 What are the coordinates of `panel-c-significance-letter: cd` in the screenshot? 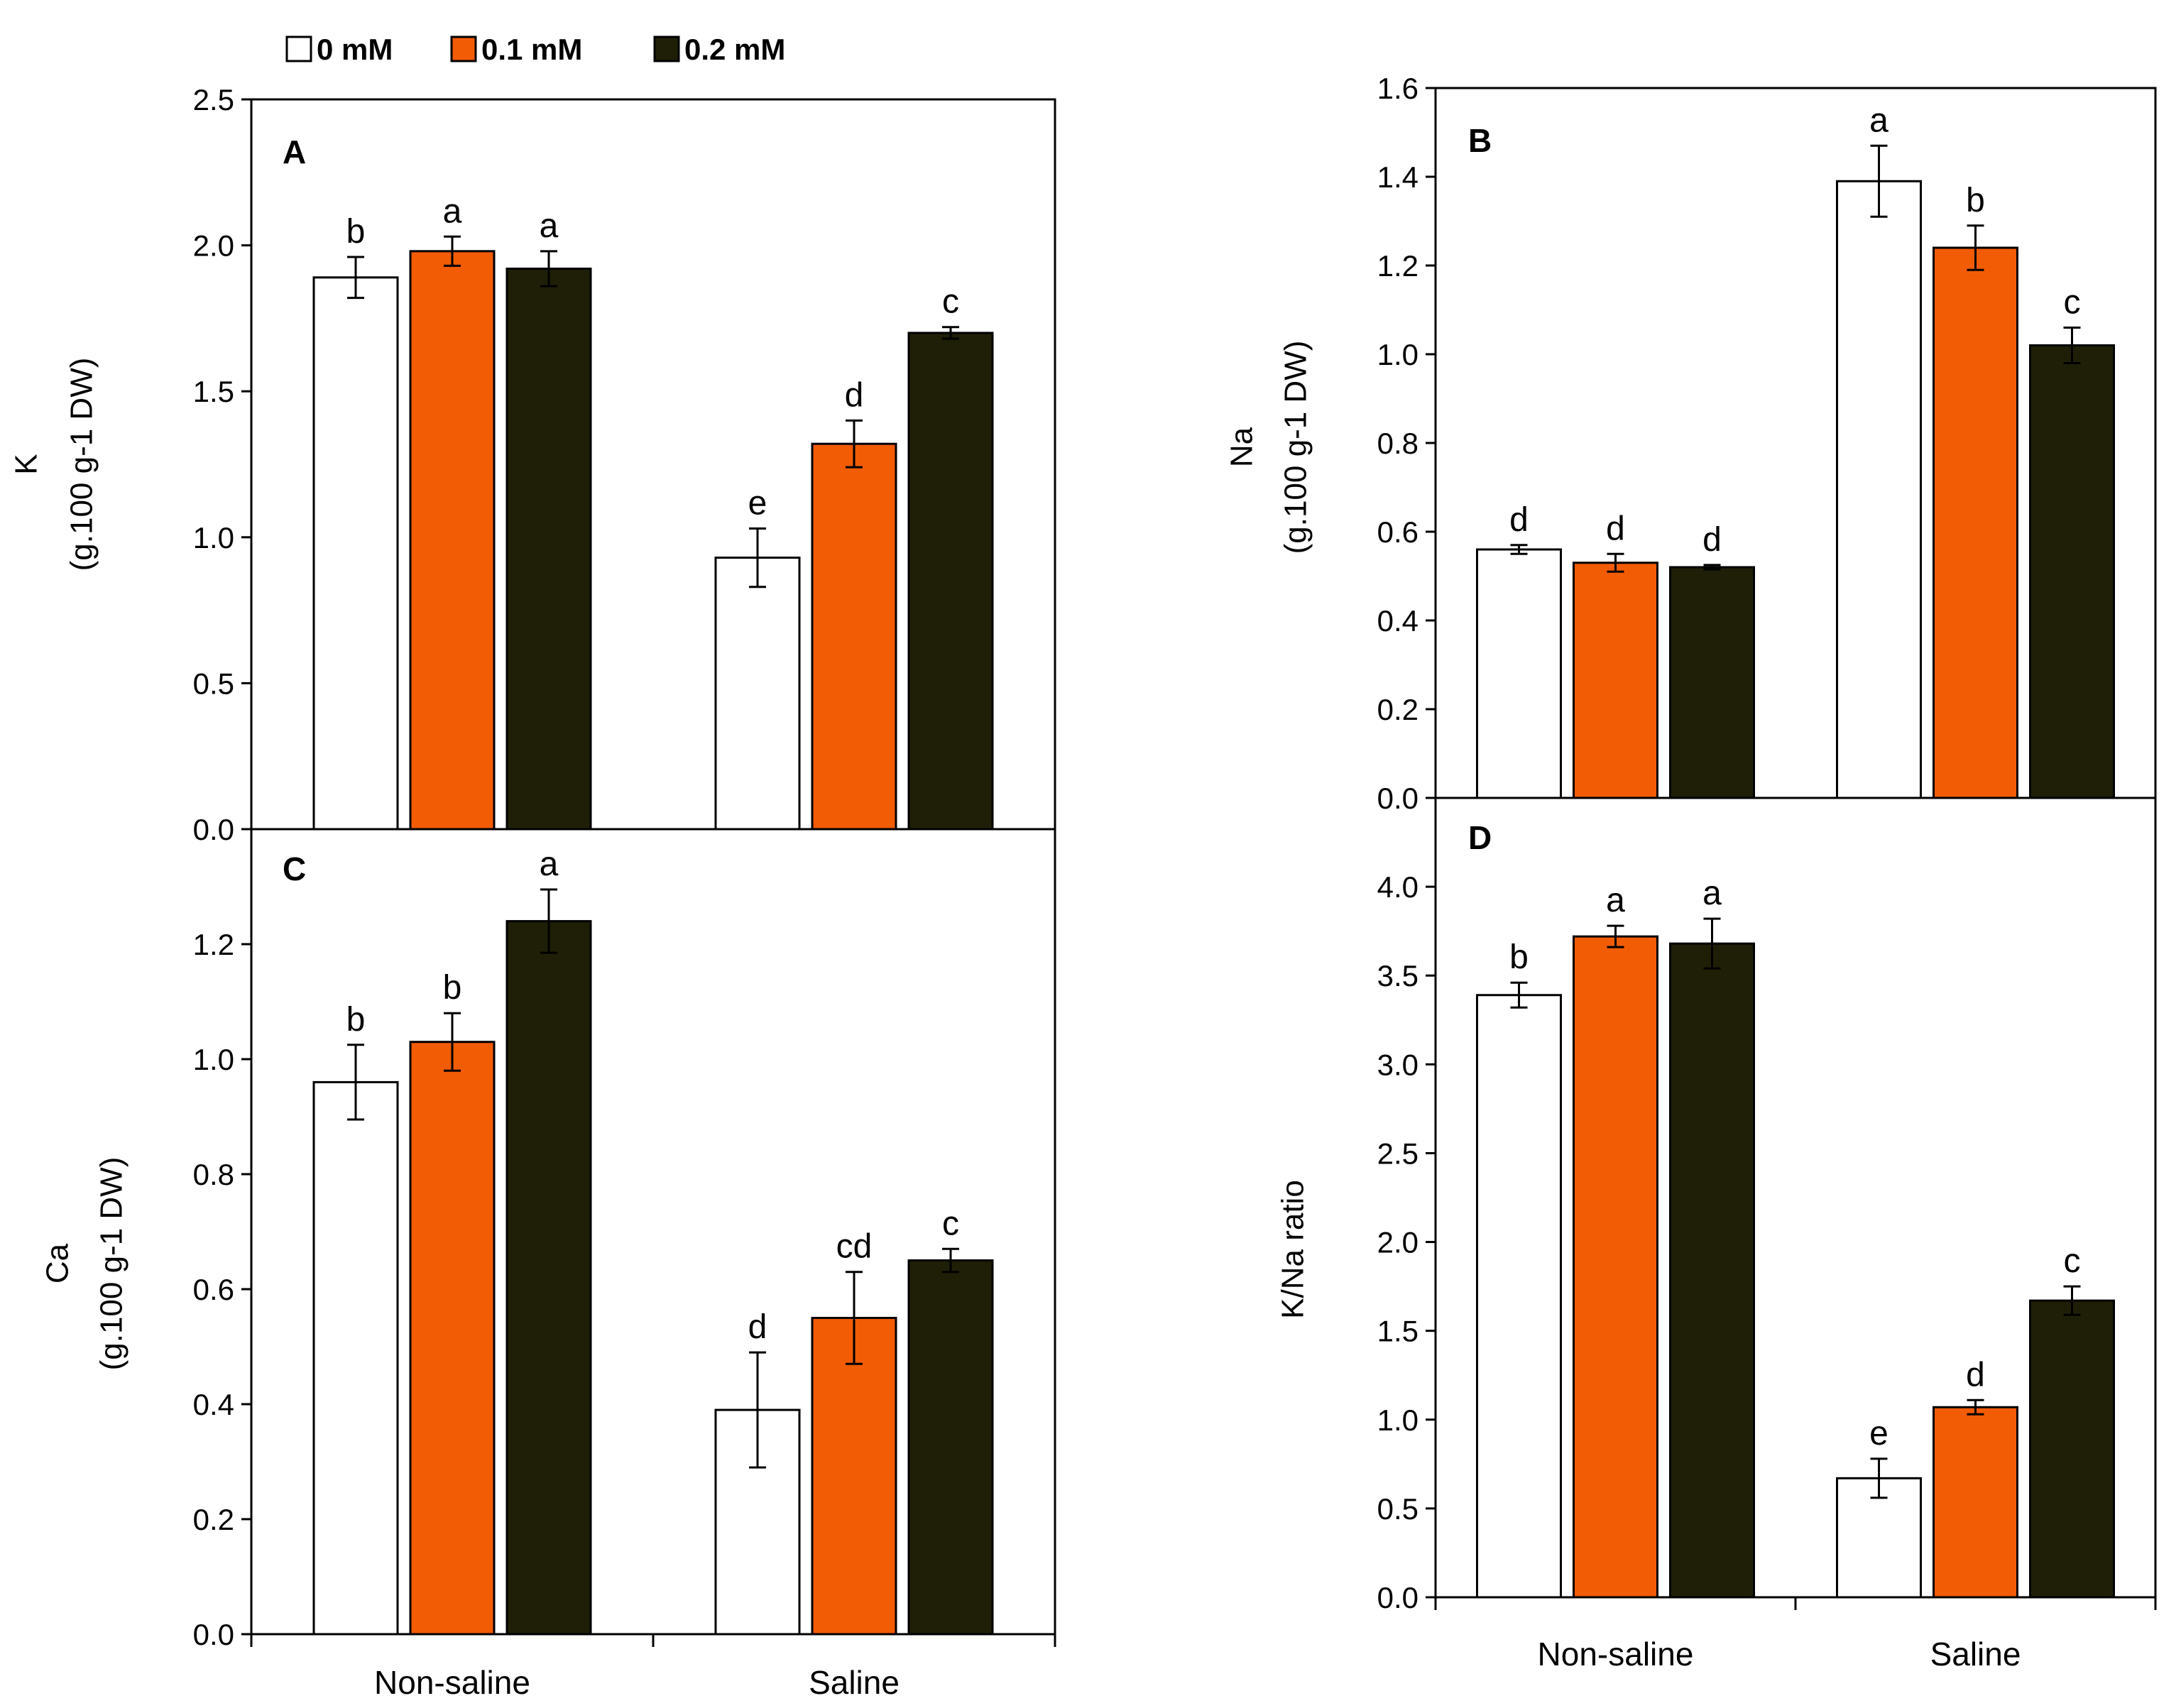 It's located at (854, 1247).